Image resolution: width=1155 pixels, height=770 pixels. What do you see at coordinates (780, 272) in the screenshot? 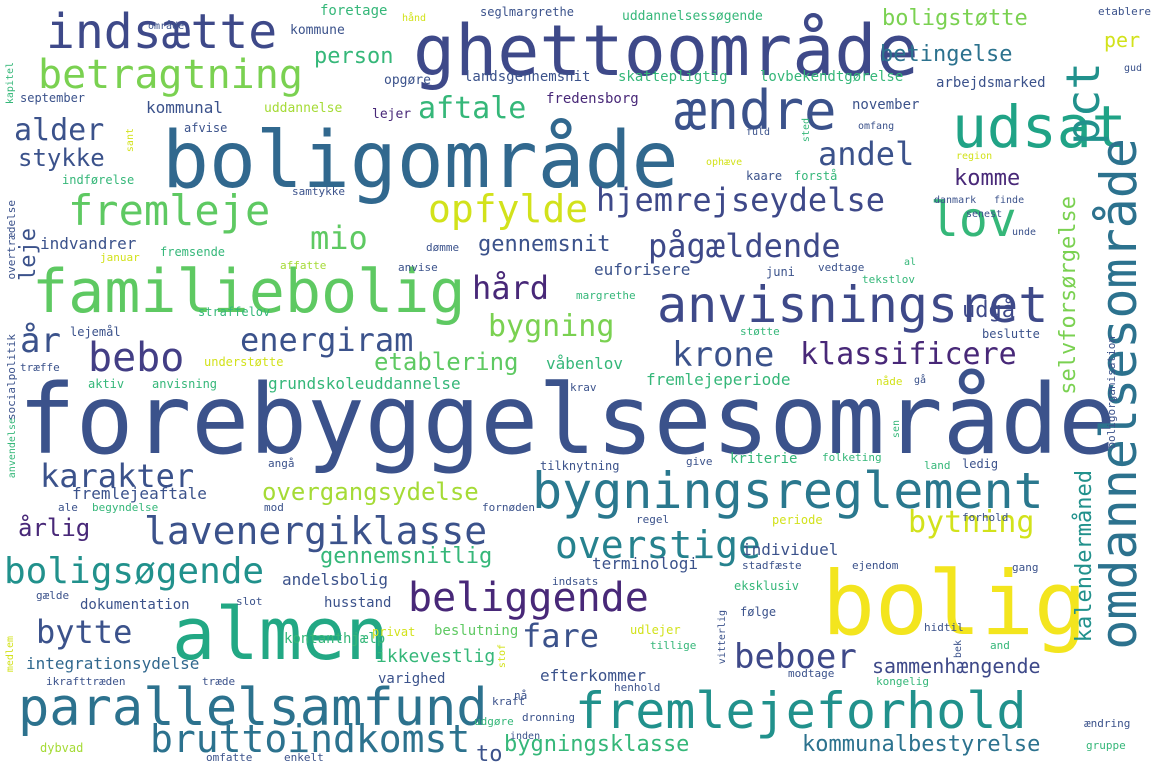
I see `word: juni` at bounding box center [780, 272].